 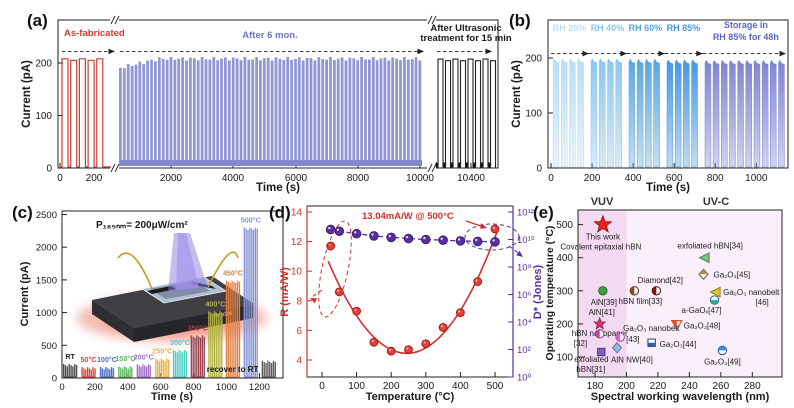 What do you see at coordinates (358, 178) in the screenshot?
I see `a-xtick: 8000` at bounding box center [358, 178].